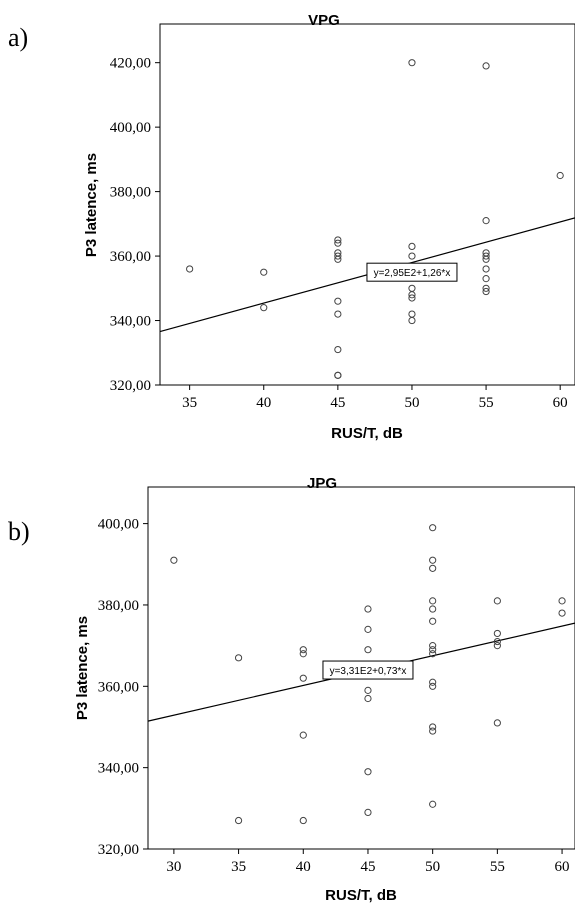  What do you see at coordinates (173, 867) in the screenshot?
I see `x-tick-label: 30` at bounding box center [173, 867].